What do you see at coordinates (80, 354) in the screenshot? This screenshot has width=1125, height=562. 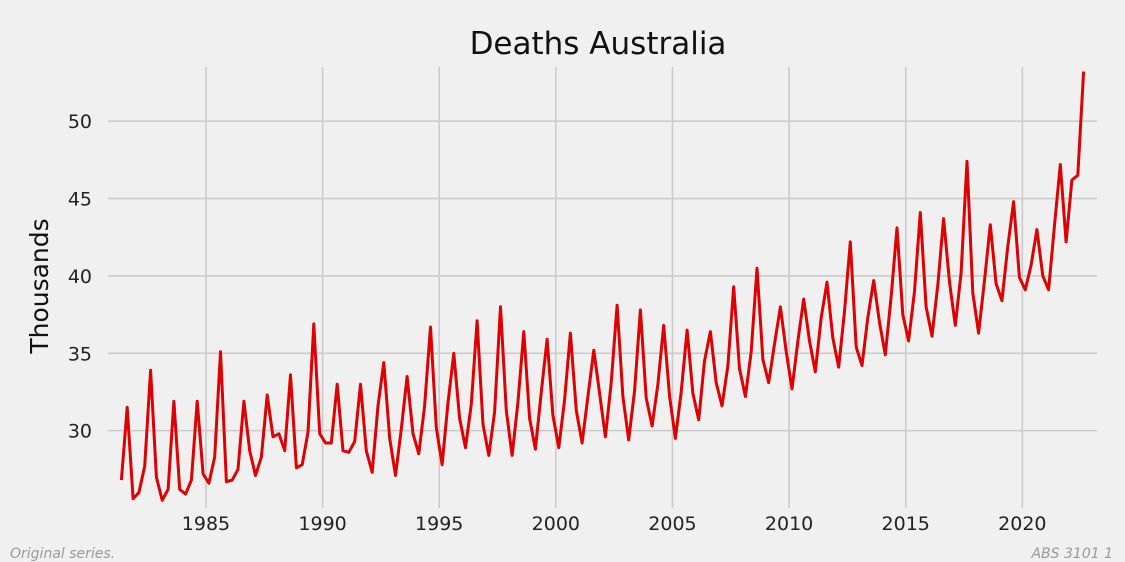 I see `y-tick-label: 35` at bounding box center [80, 354].